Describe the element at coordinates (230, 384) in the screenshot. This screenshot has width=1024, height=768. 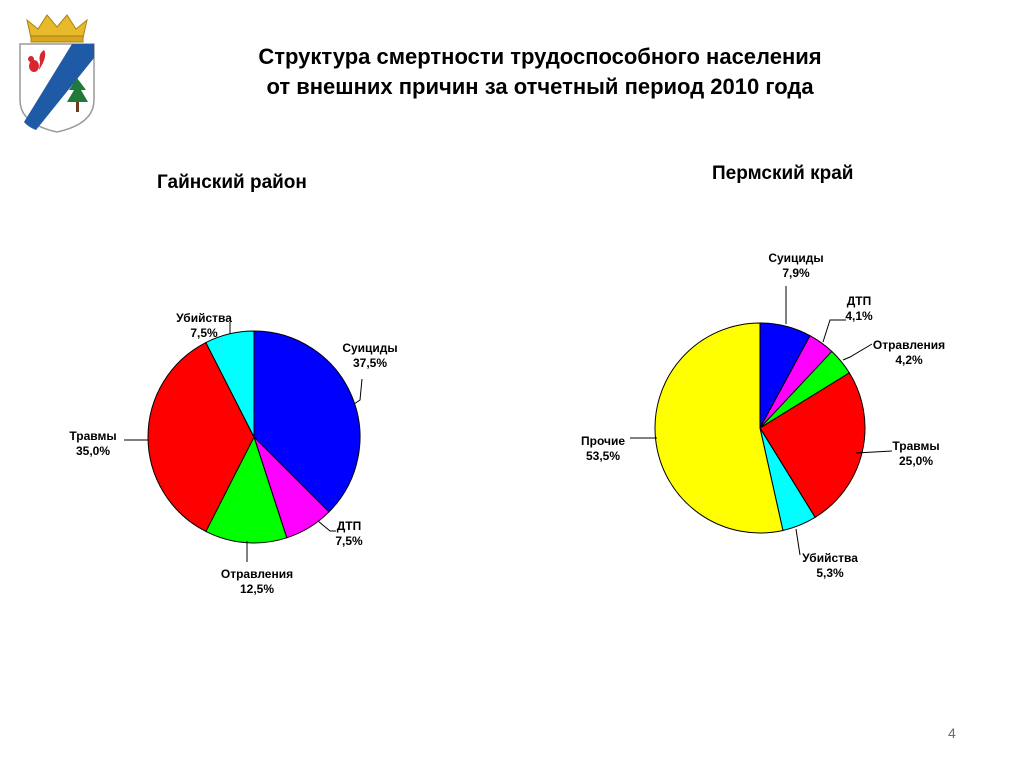
I see `pie-slice-gainsky-murders` at that location.